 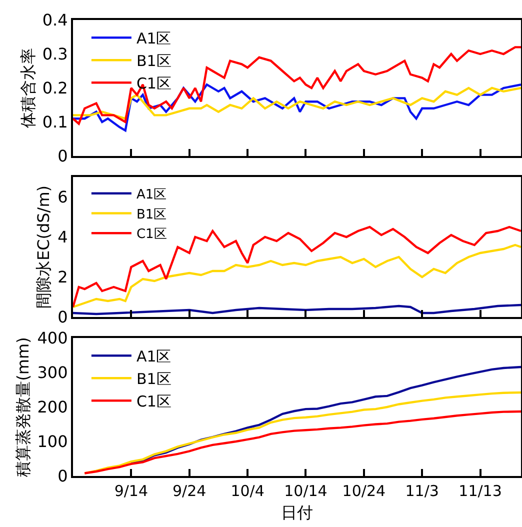 I want to click on x-tick-label: 10/4, so click(x=247, y=491).